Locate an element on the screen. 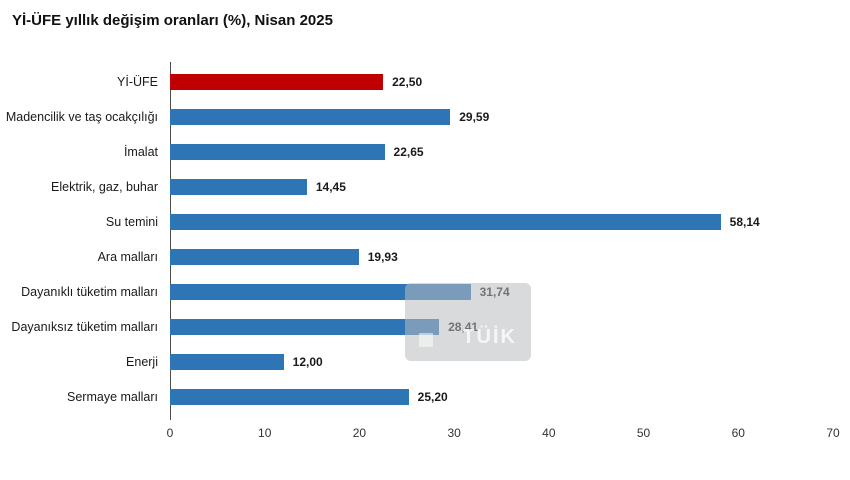 The height and width of the screenshot is (480, 850). bar-row: Su temini 58,14 is located at coordinates (416, 221).